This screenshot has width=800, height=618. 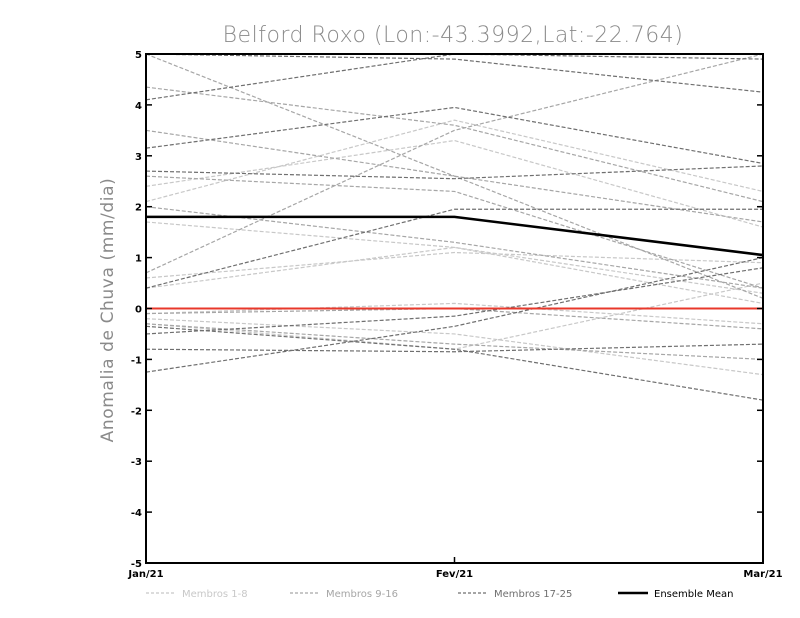 I want to click on legend-label-3: Membros 17-25, so click(x=533, y=594).